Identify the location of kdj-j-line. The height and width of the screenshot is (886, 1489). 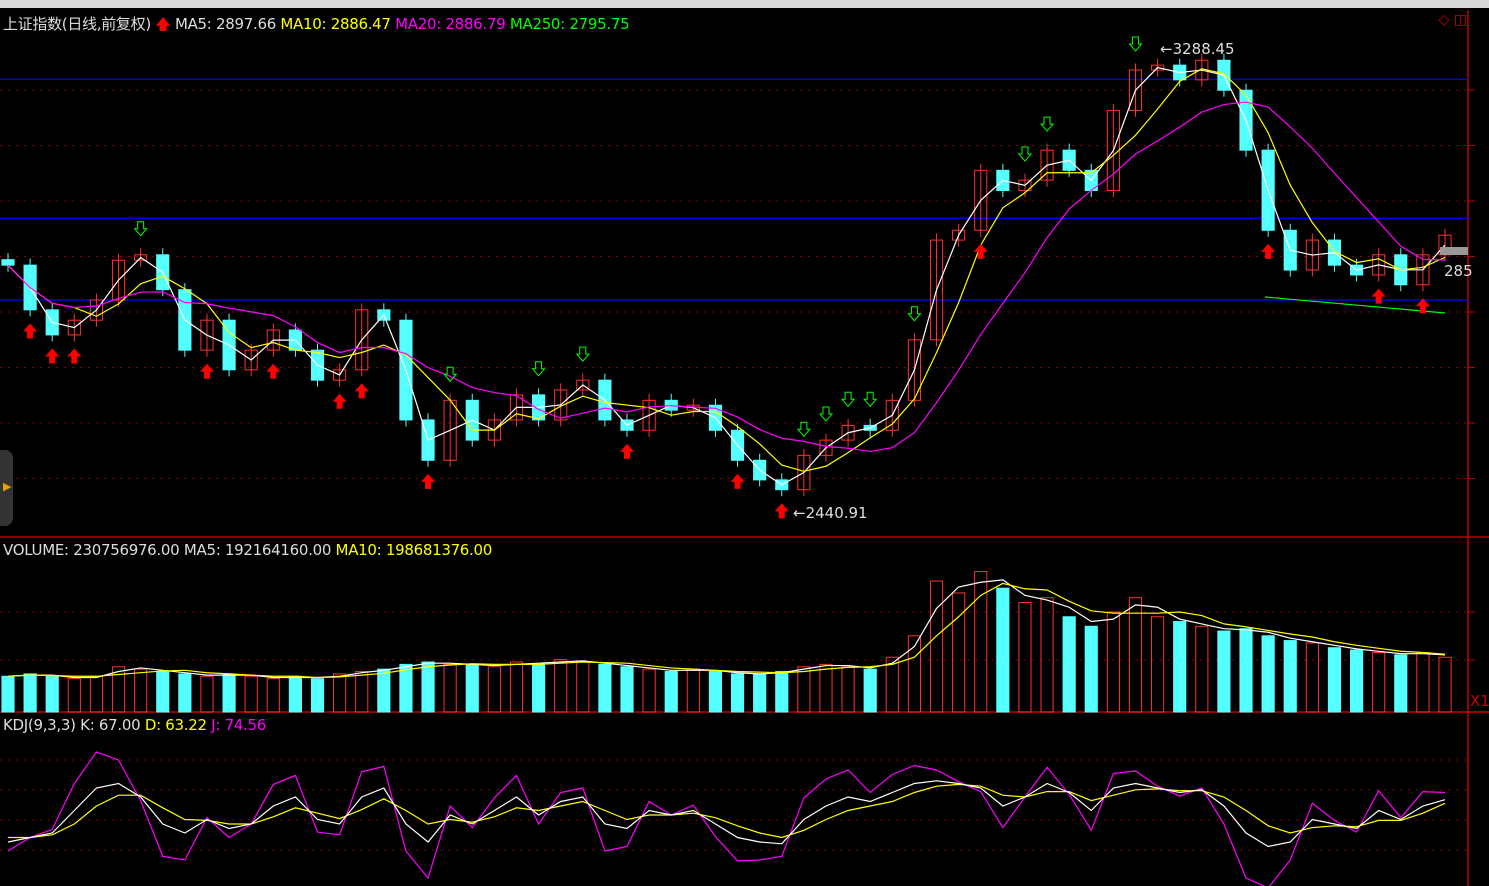
(726, 818).